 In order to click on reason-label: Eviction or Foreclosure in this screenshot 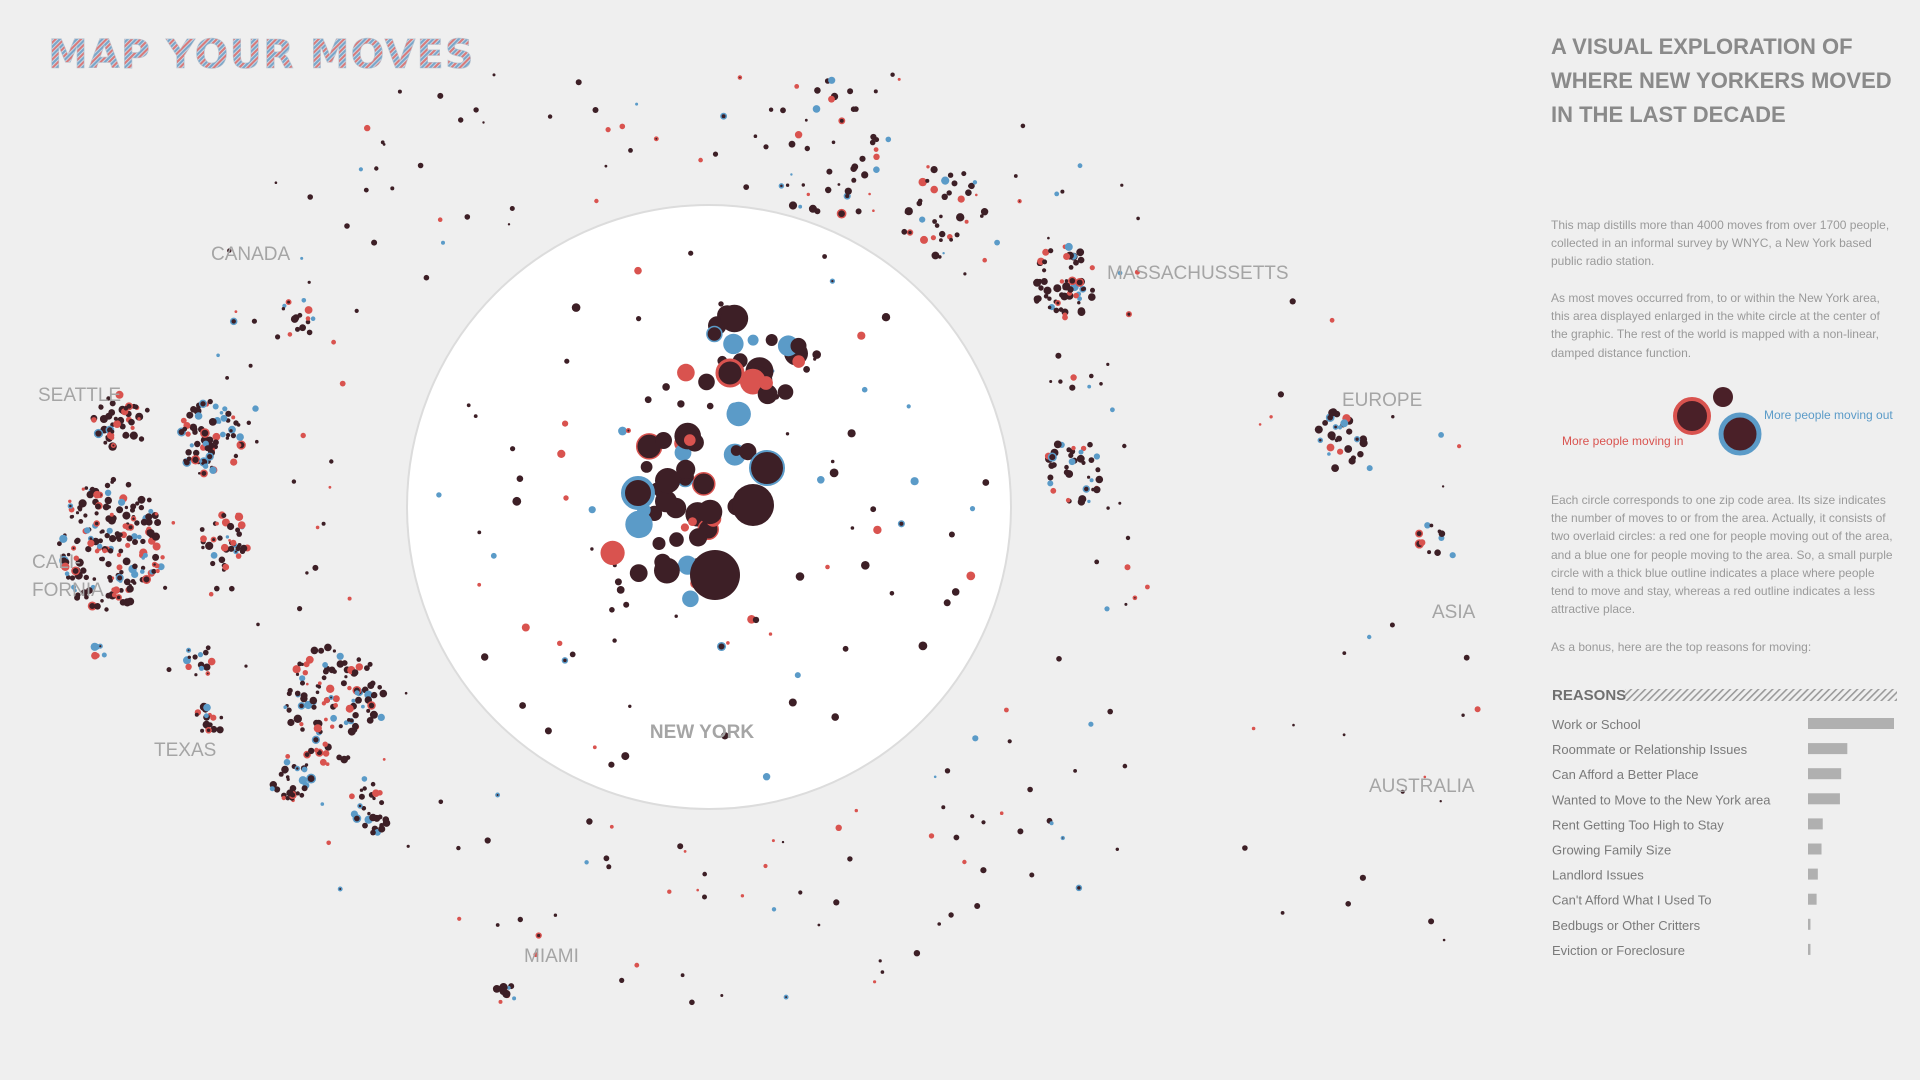, I will do `click(1618, 950)`.